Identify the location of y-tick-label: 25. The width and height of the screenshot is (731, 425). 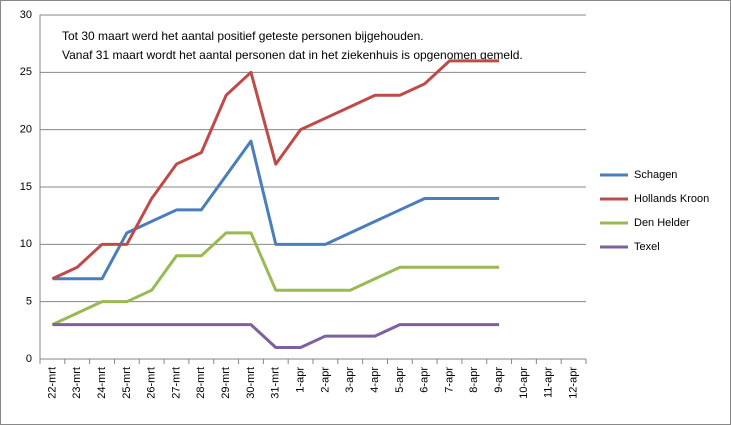
(26, 72).